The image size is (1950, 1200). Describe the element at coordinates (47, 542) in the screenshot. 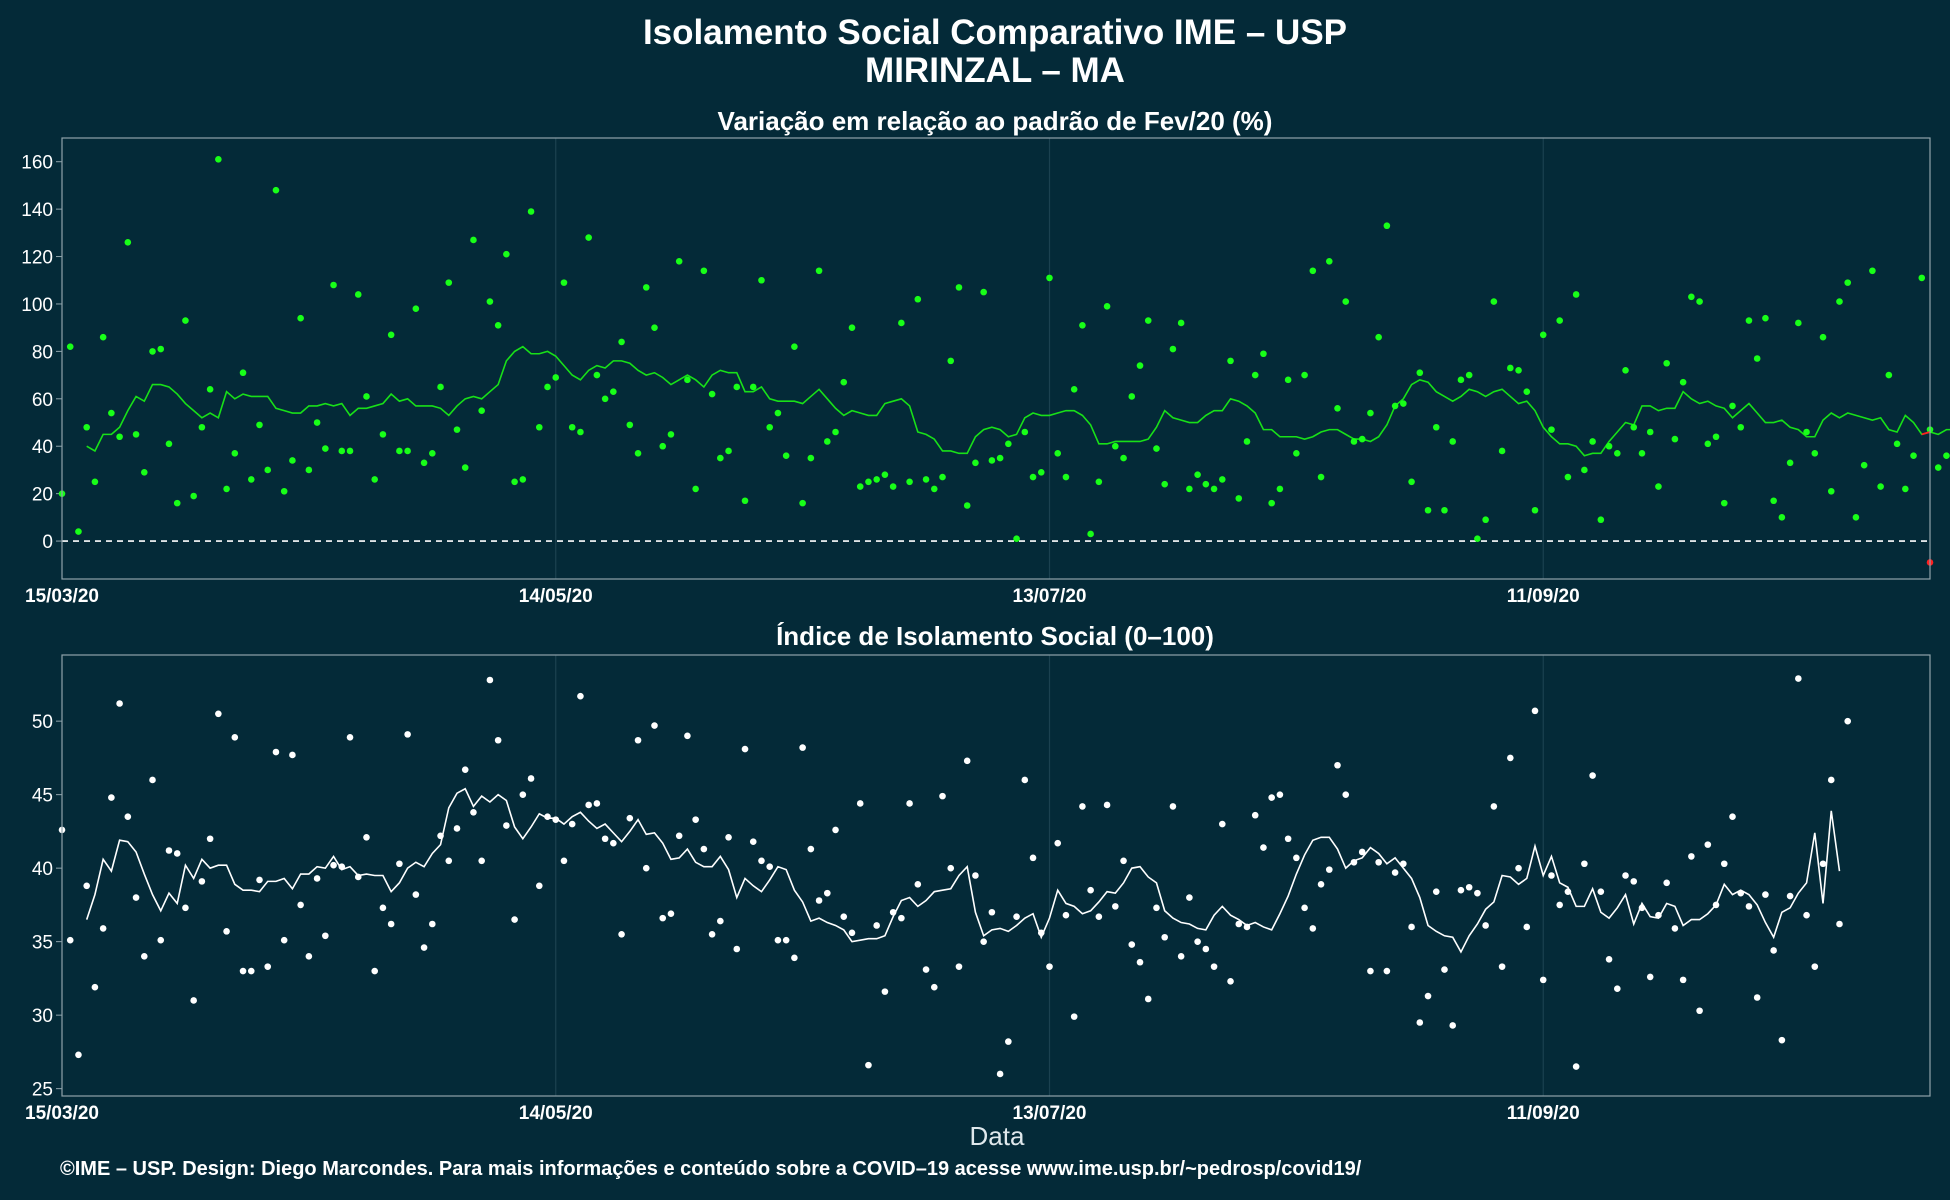

I see `y-tick-label: 0` at that location.